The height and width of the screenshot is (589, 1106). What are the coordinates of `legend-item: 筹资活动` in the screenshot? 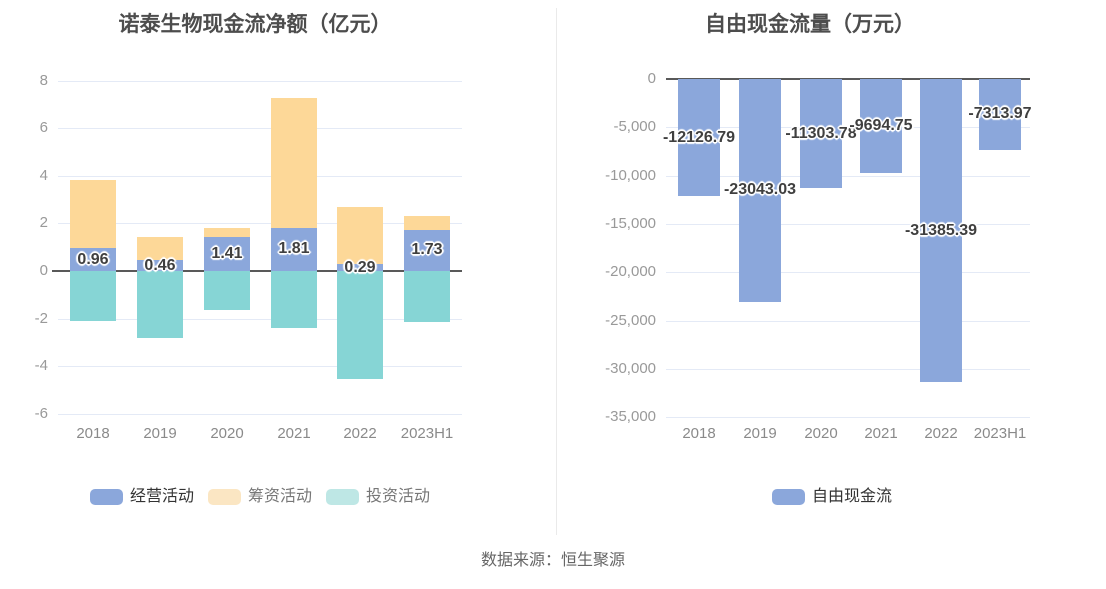 It's located at (259, 497).